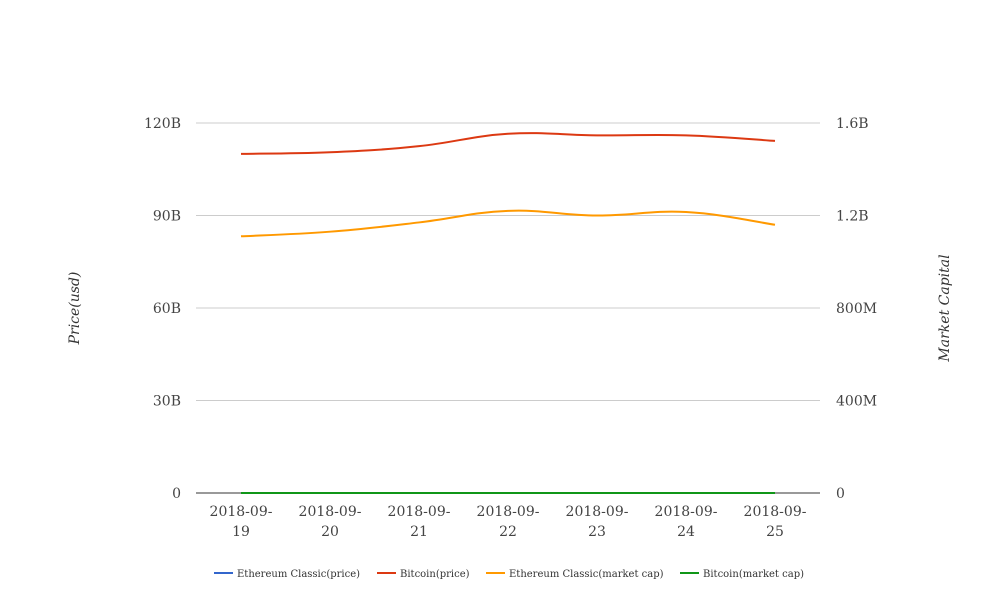 This screenshot has width=1008, height=616. I want to click on left-tick-label: 30B, so click(167, 402).